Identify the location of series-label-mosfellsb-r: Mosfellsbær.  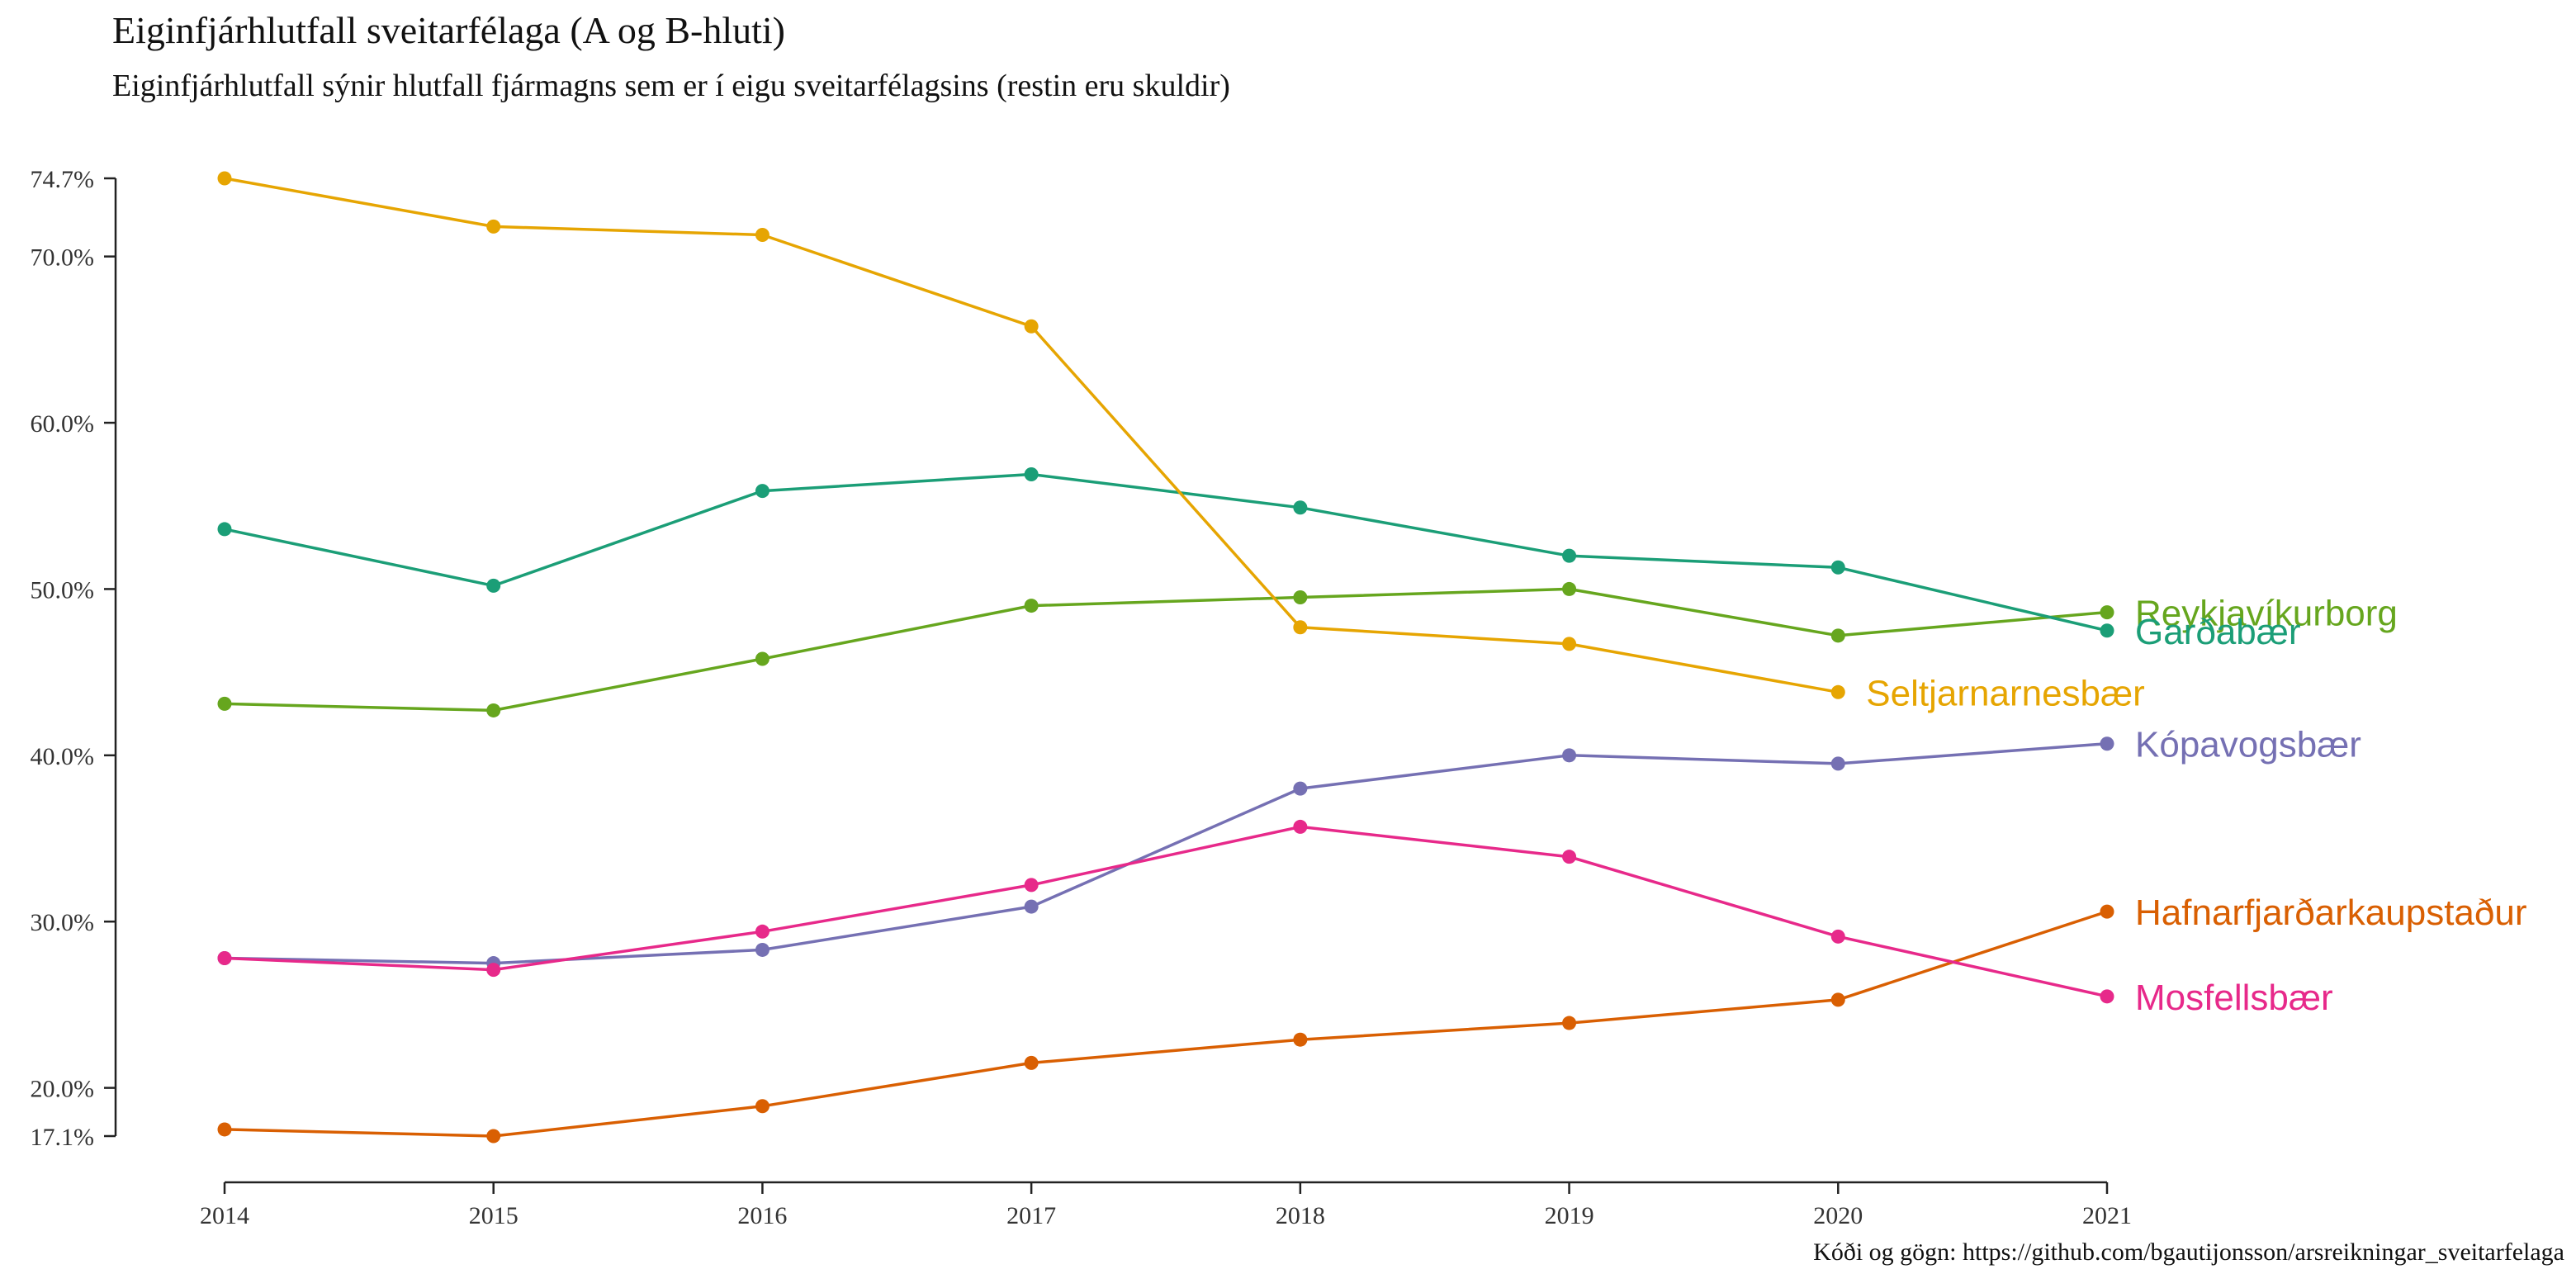
(2234, 998).